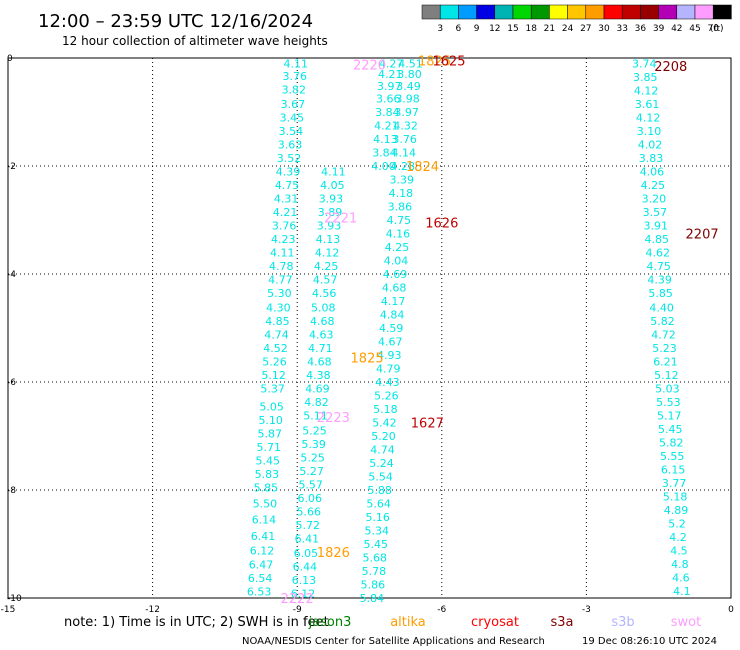 The image size is (740, 650). I want to click on wave-height-point: 4.75, so click(658, 266).